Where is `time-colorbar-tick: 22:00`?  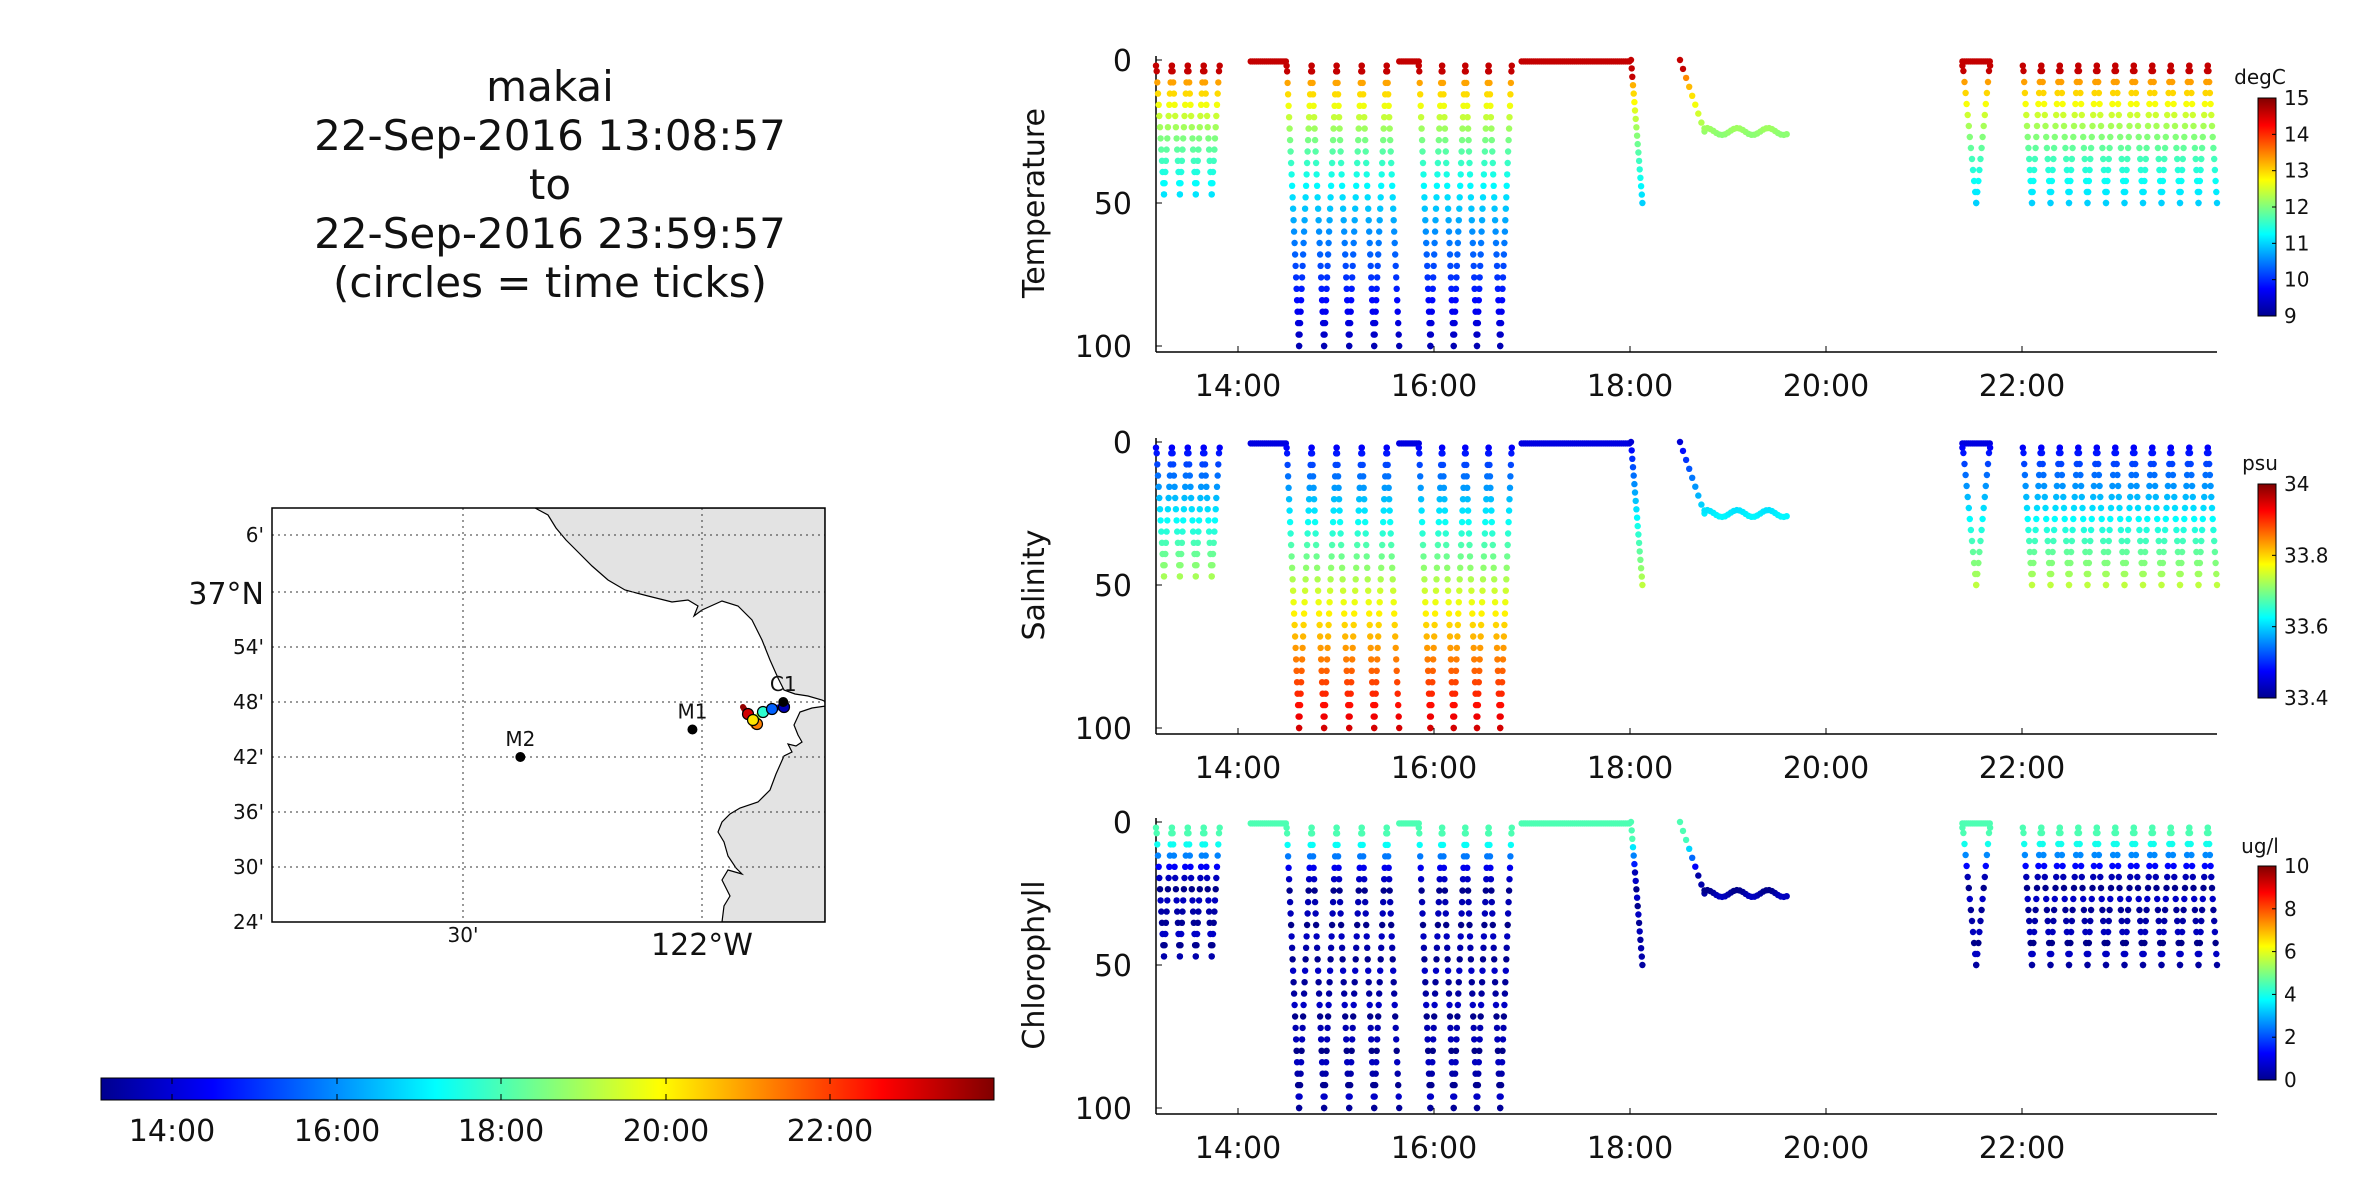 time-colorbar-tick: 22:00 is located at coordinates (830, 1131).